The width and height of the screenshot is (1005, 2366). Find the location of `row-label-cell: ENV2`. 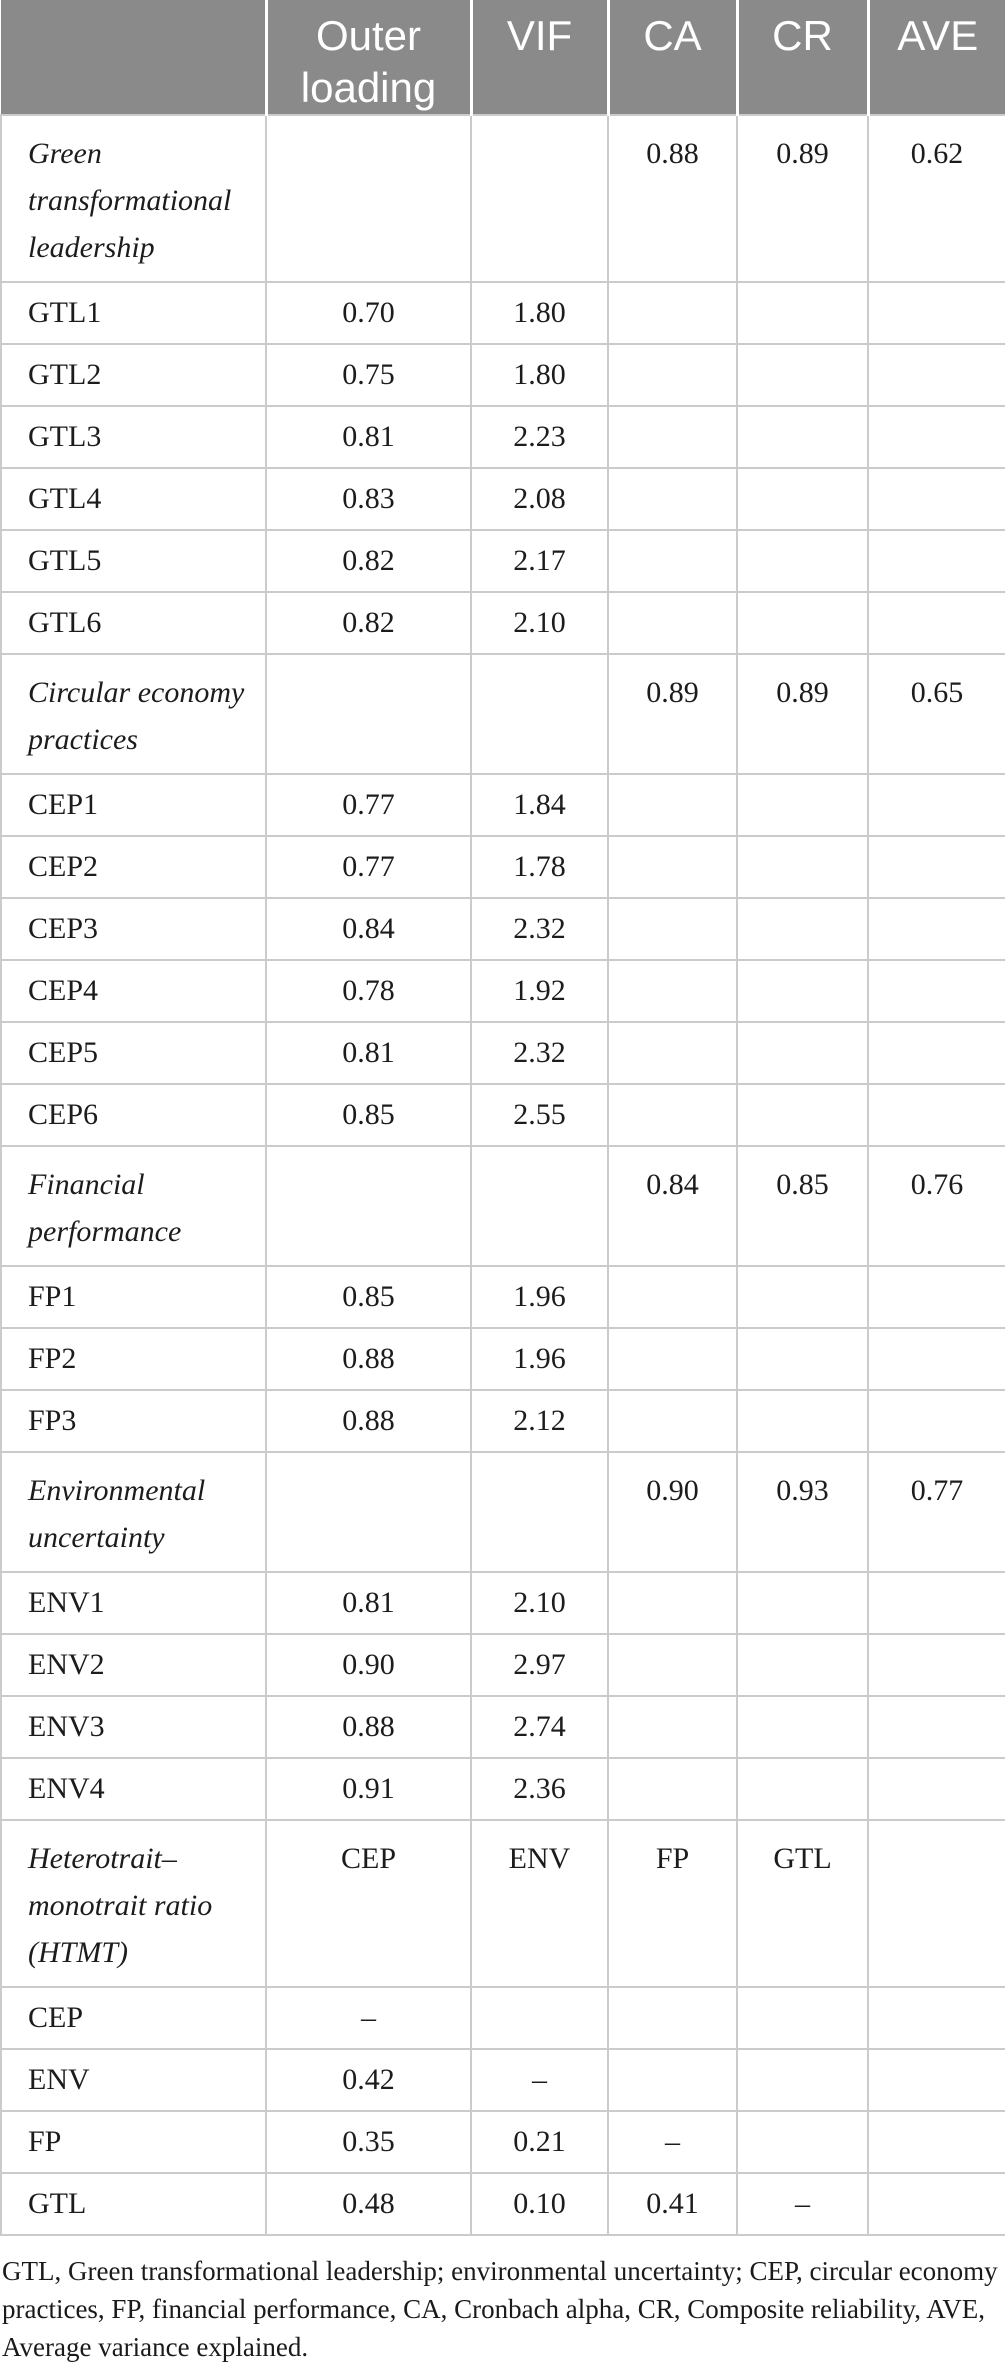

row-label-cell: ENV2 is located at coordinates (133, 1665).